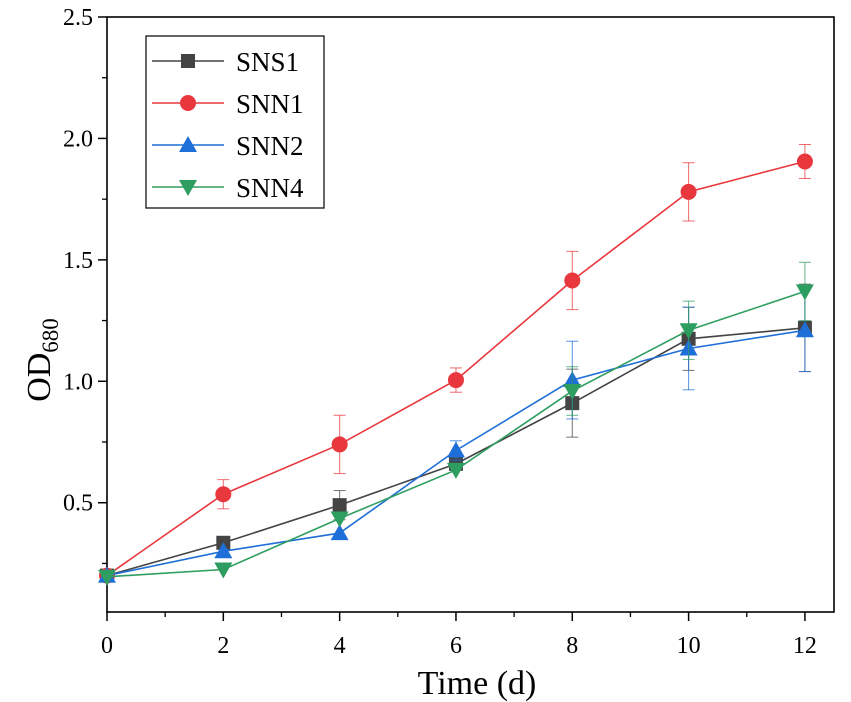 This screenshot has width=851, height=702. I want to click on x-tick-label: 6, so click(456, 646).